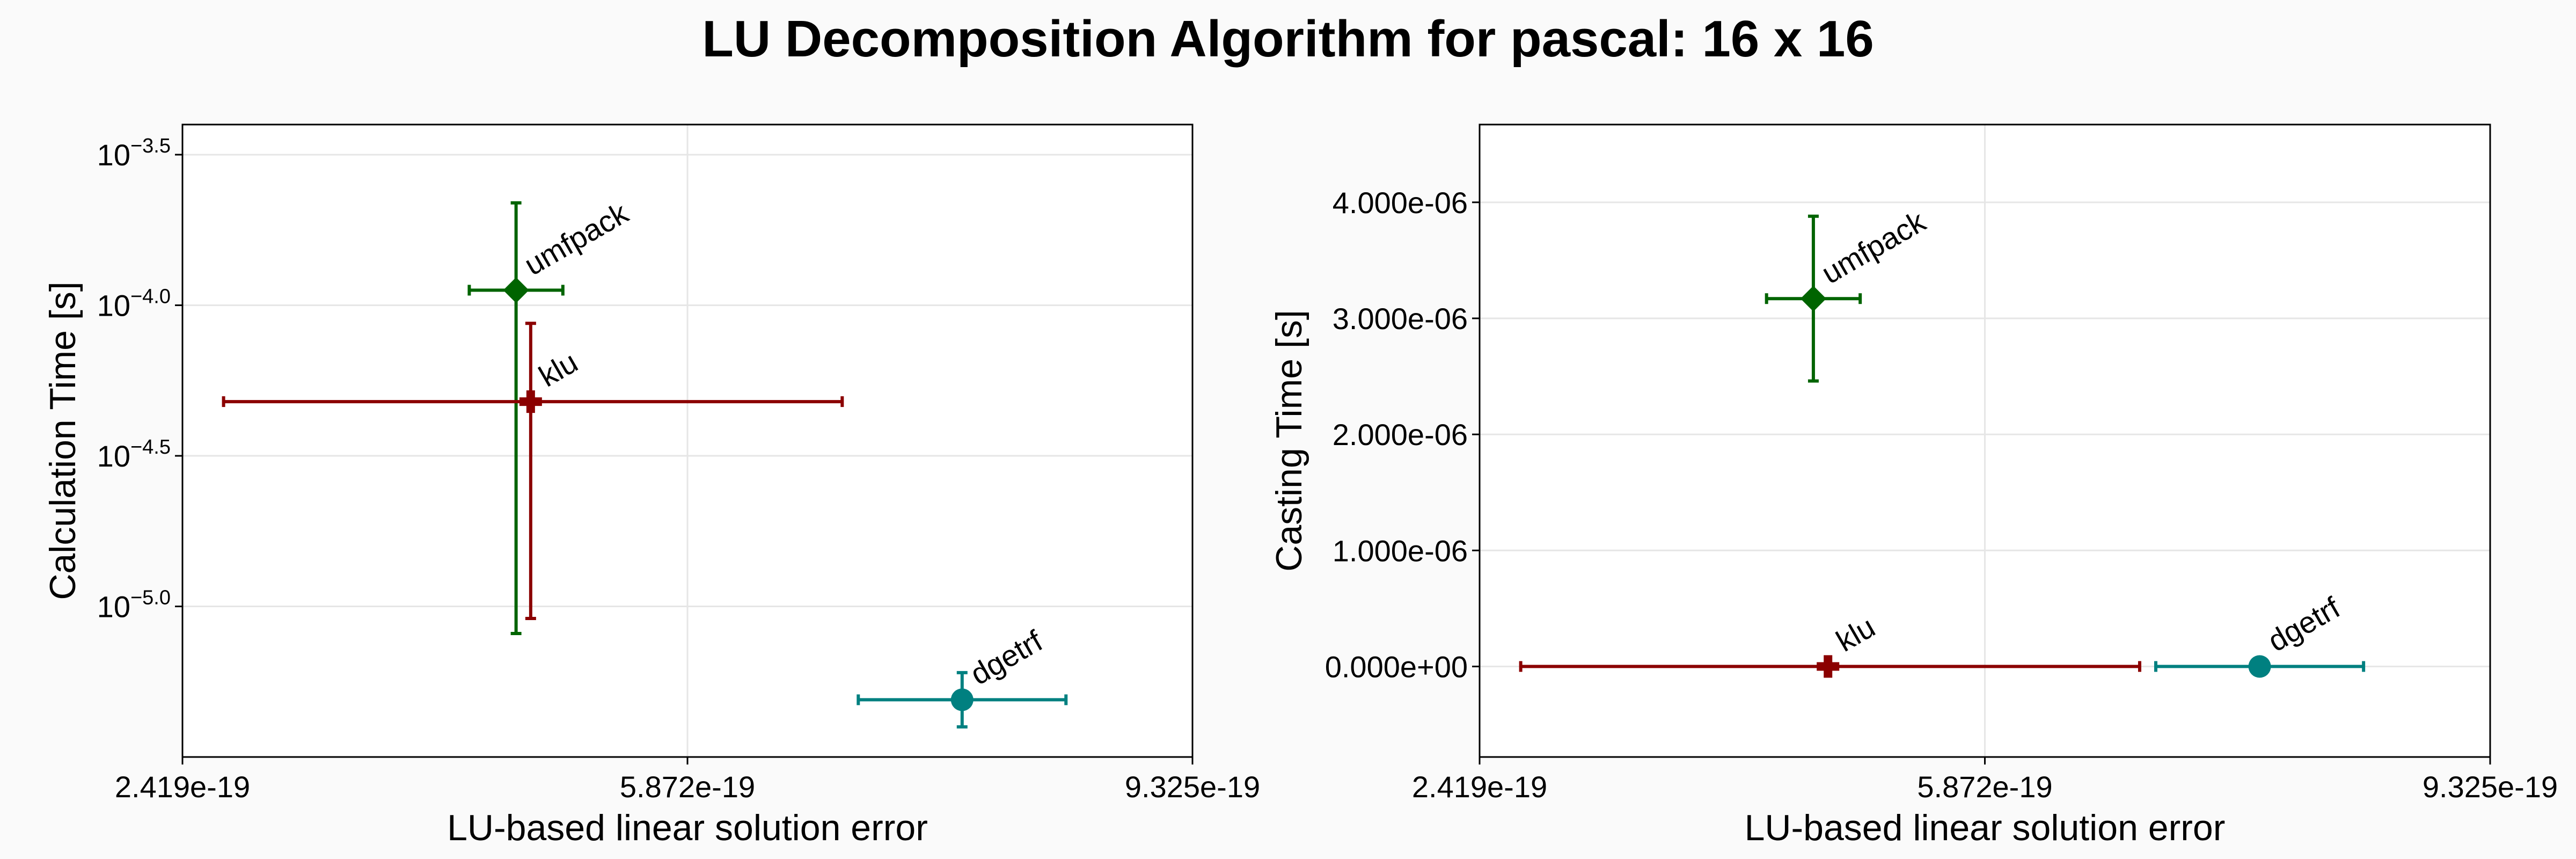  I want to click on y-axis-label: Casting Time [s], so click(1289, 441).